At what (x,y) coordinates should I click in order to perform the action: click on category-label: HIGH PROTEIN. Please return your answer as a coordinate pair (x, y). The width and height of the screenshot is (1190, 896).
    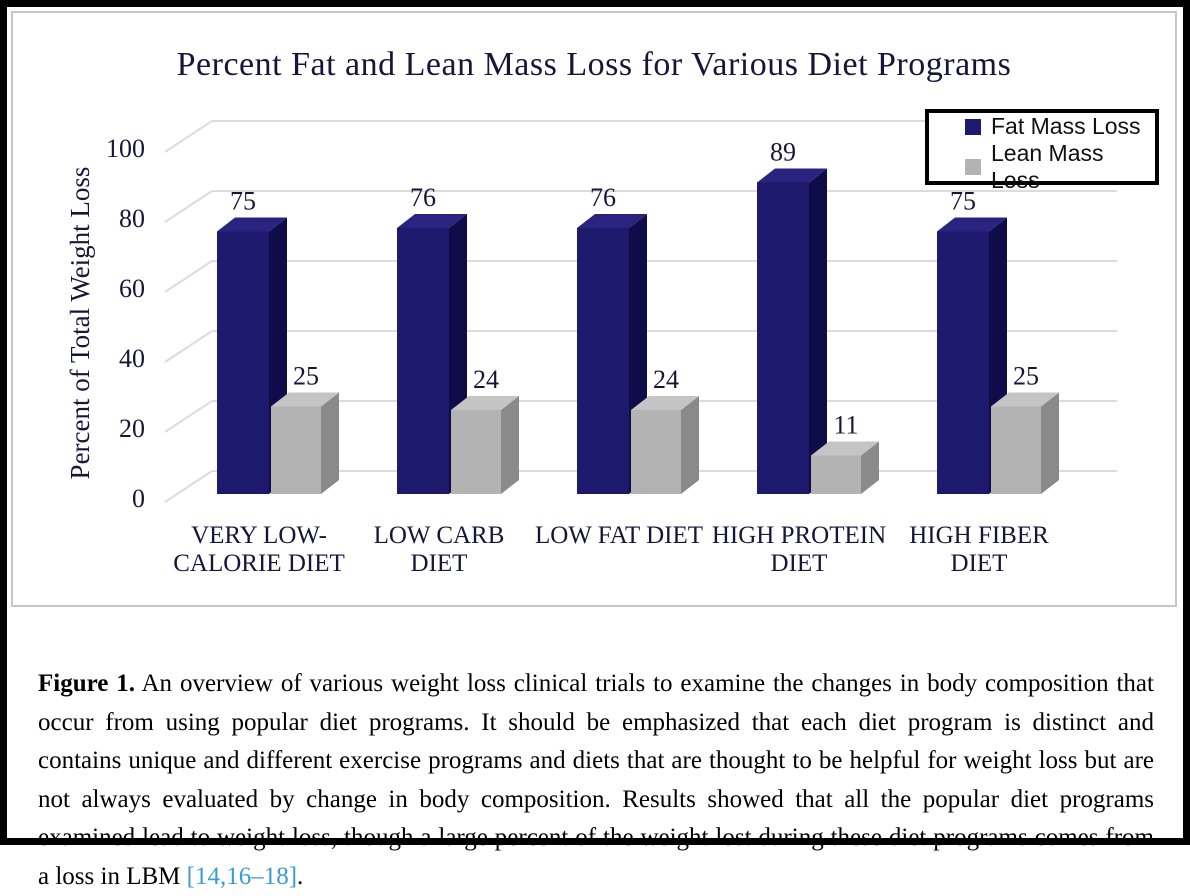
    Looking at the image, I should click on (799, 535).